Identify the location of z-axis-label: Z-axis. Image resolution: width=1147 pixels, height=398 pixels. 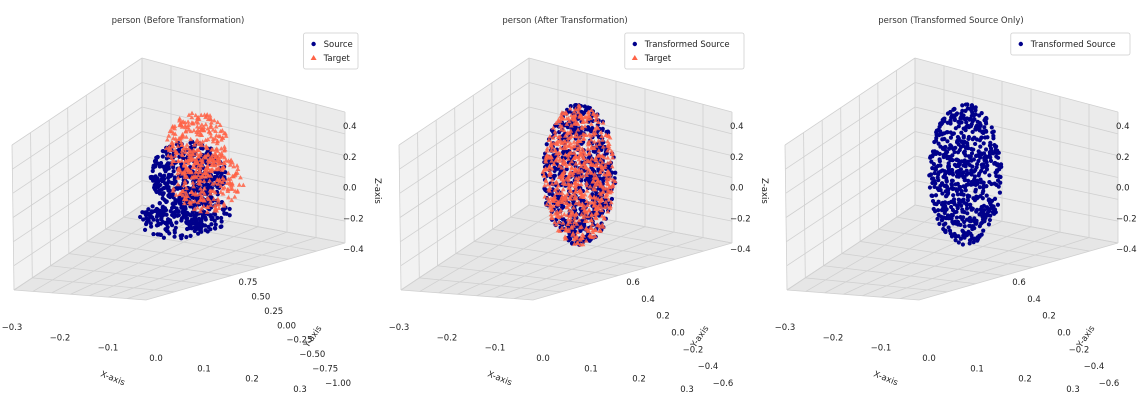
(377, 191).